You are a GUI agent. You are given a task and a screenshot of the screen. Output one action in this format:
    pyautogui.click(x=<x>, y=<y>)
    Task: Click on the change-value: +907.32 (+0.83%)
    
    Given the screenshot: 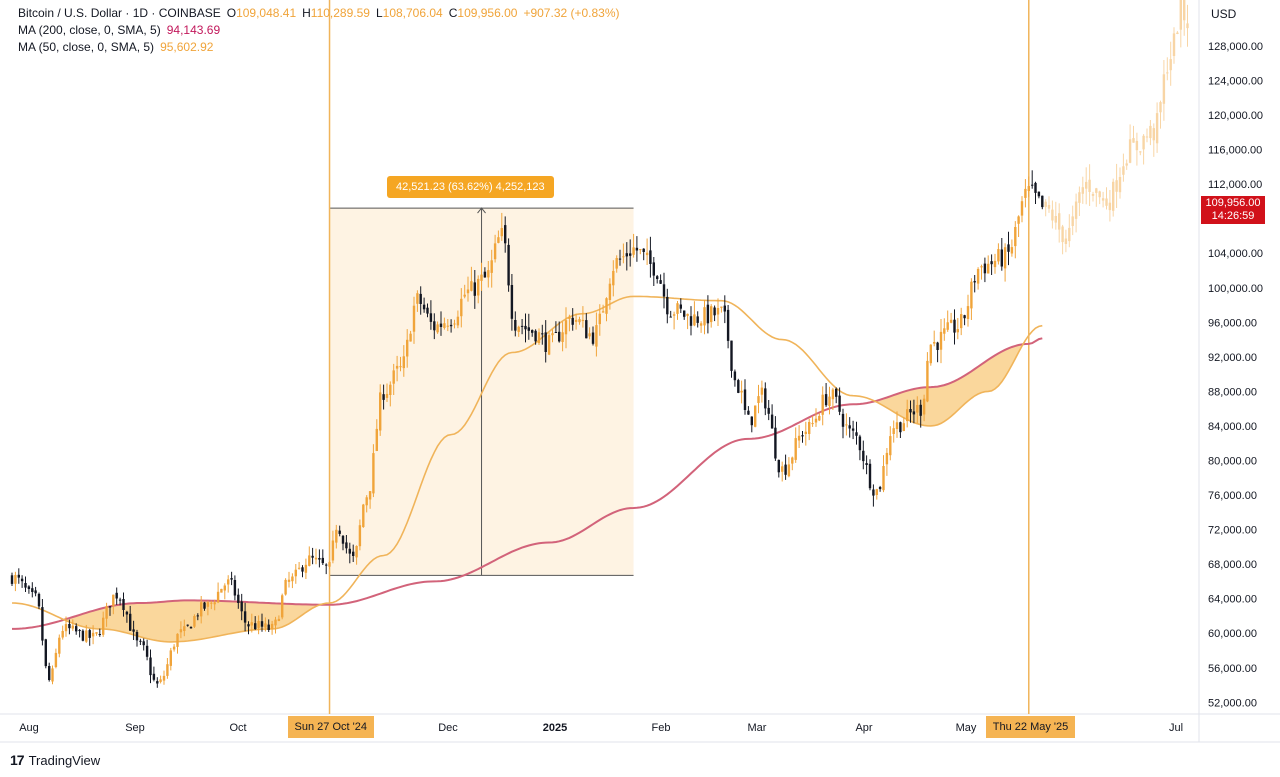 What is the action you would take?
    pyautogui.click(x=571, y=13)
    